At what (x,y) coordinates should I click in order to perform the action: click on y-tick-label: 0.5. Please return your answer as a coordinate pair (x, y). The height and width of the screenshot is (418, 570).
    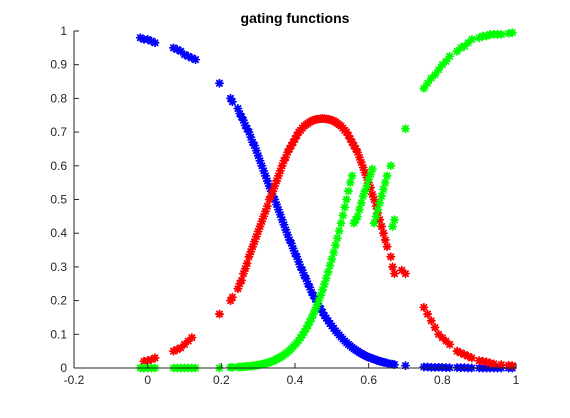
    Looking at the image, I should click on (58, 200).